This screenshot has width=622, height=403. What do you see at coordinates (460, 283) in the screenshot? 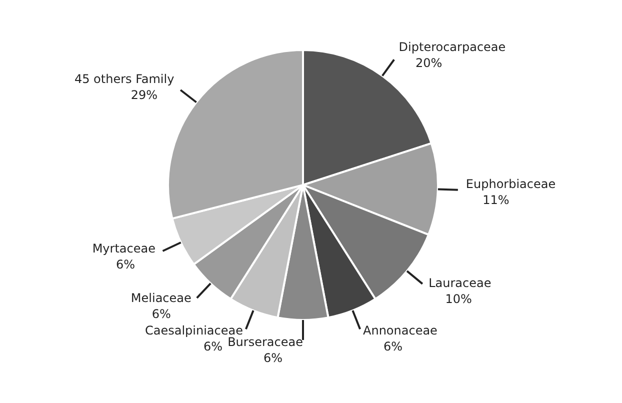
I see `slice-label: Lauraceae` at bounding box center [460, 283].